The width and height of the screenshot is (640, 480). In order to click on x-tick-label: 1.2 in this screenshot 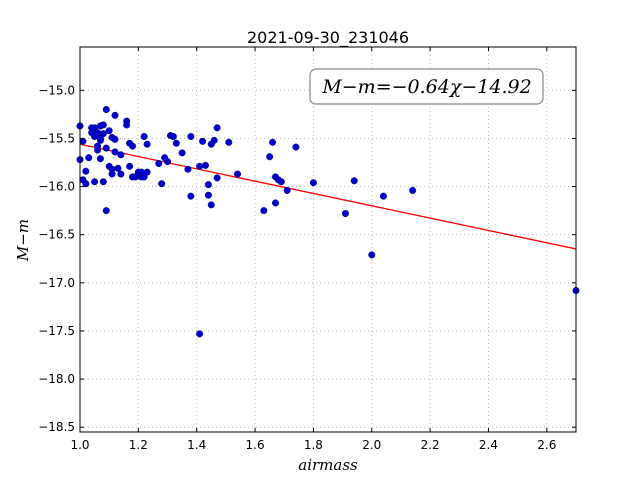, I will do `click(138, 445)`.